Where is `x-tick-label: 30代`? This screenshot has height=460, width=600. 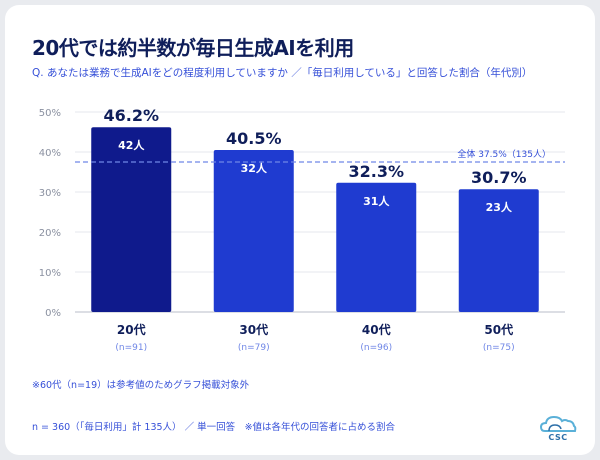
x-tick-label: 30代 is located at coordinates (253, 329).